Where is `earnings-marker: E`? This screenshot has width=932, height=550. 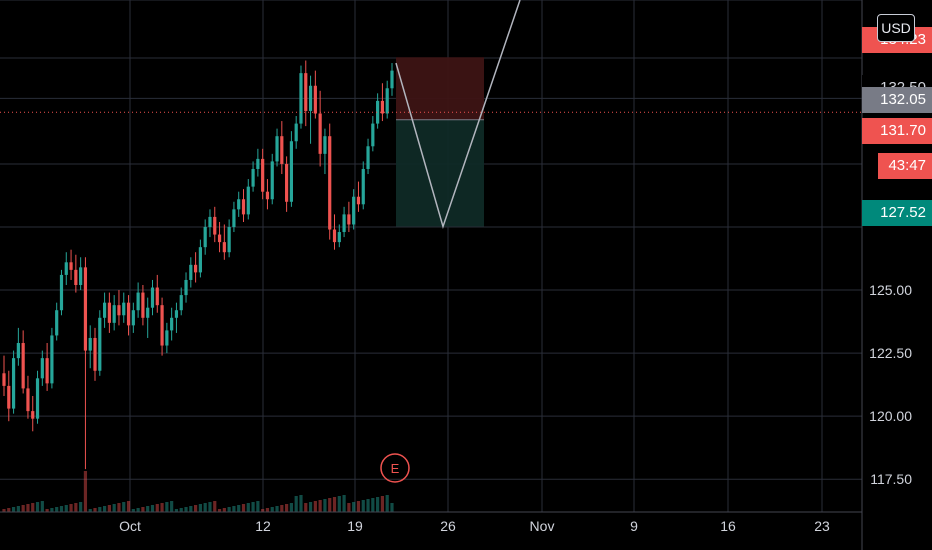 earnings-marker: E is located at coordinates (395, 468).